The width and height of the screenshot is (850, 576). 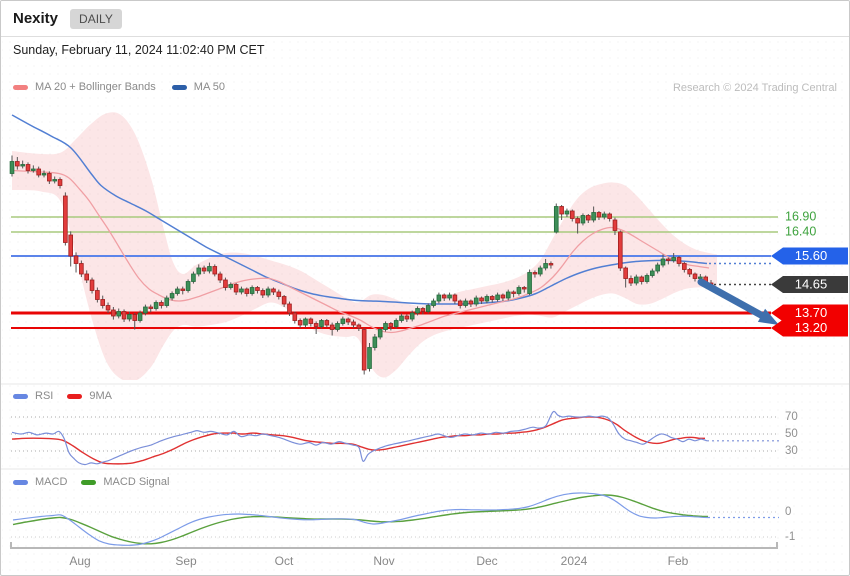 I want to click on svg-text: 14.65, so click(x=811, y=283).